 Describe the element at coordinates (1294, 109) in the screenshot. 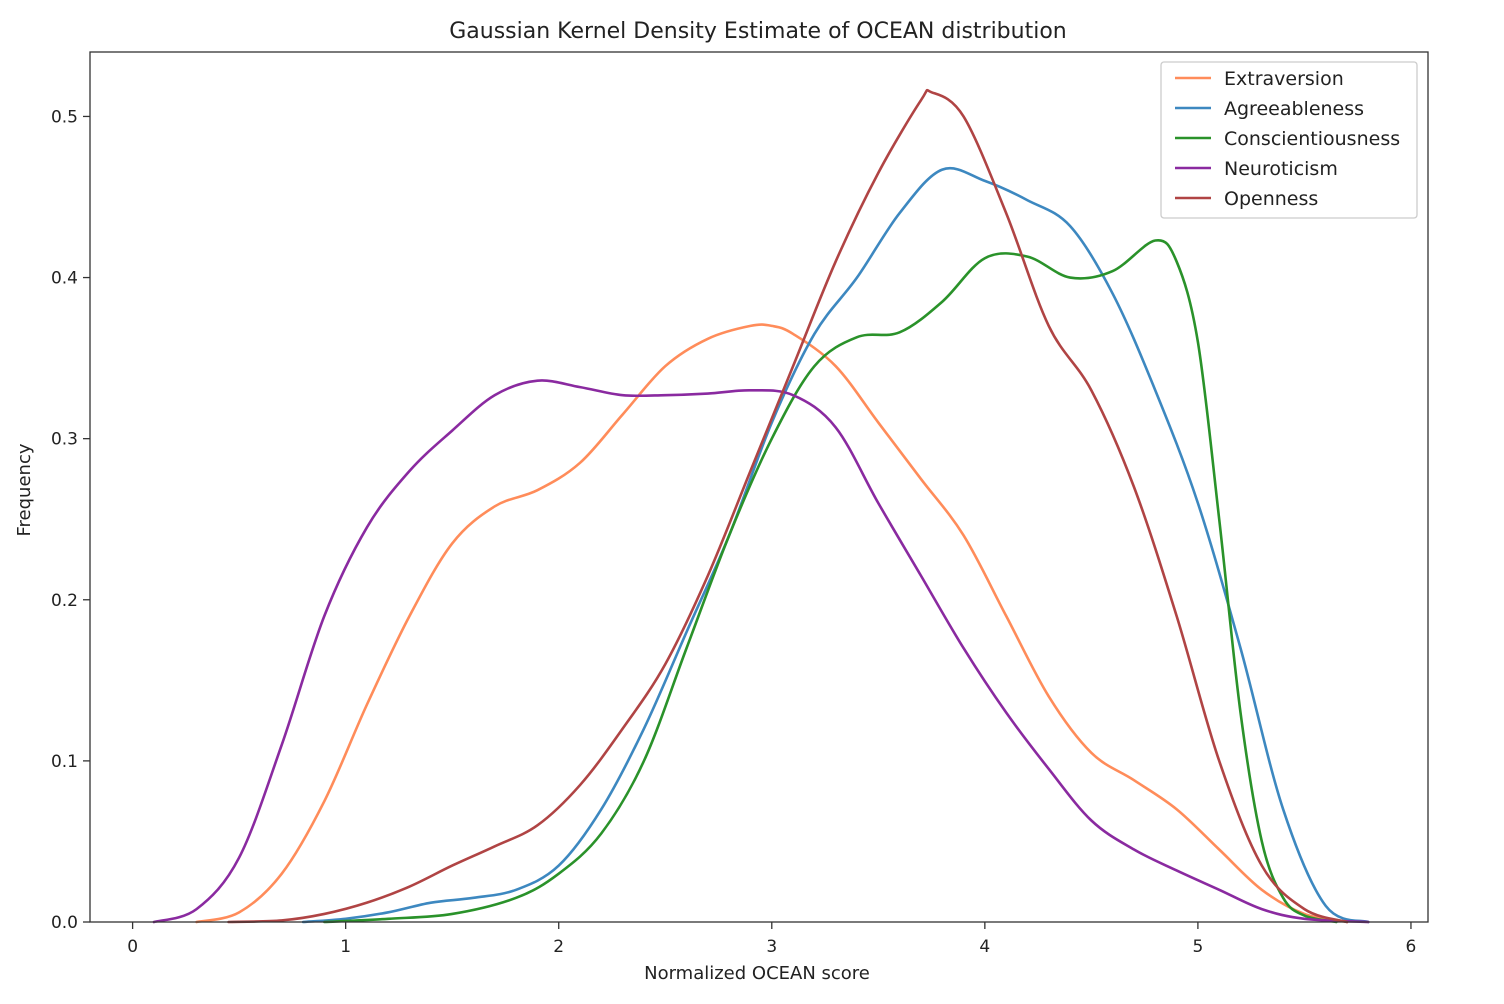

I see `legend-label-agreeableness: Agreeableness` at that location.